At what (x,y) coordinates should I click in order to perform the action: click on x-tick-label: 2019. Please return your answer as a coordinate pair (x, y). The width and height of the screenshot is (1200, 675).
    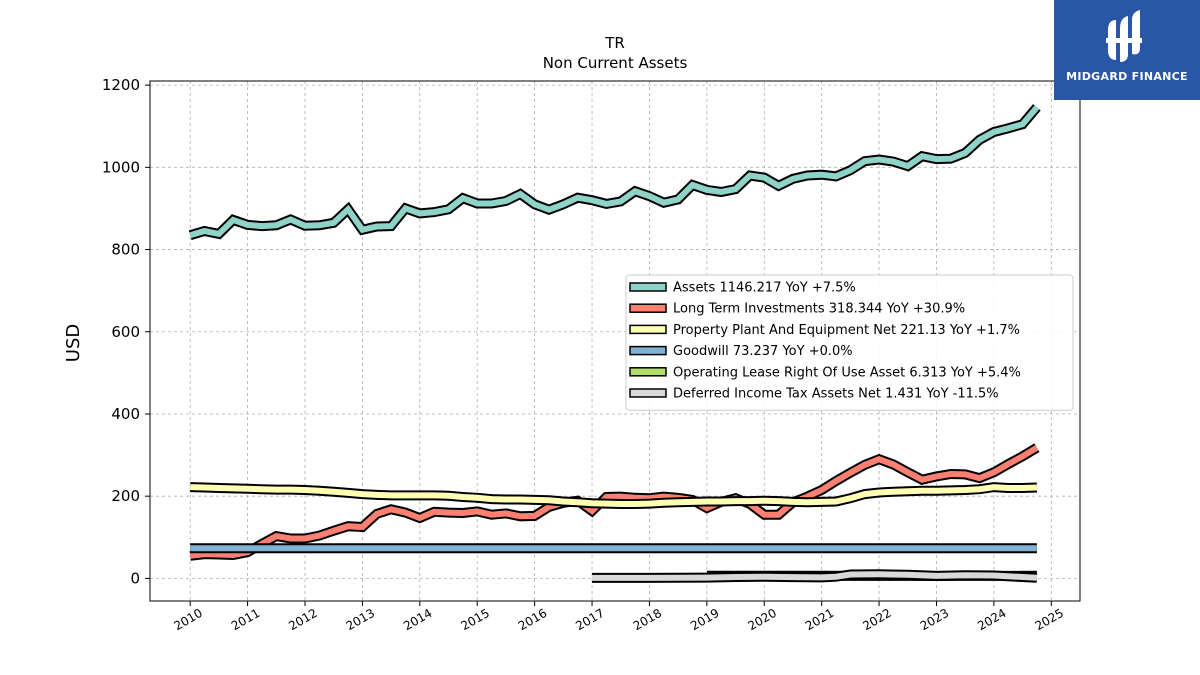
    Looking at the image, I should click on (704, 619).